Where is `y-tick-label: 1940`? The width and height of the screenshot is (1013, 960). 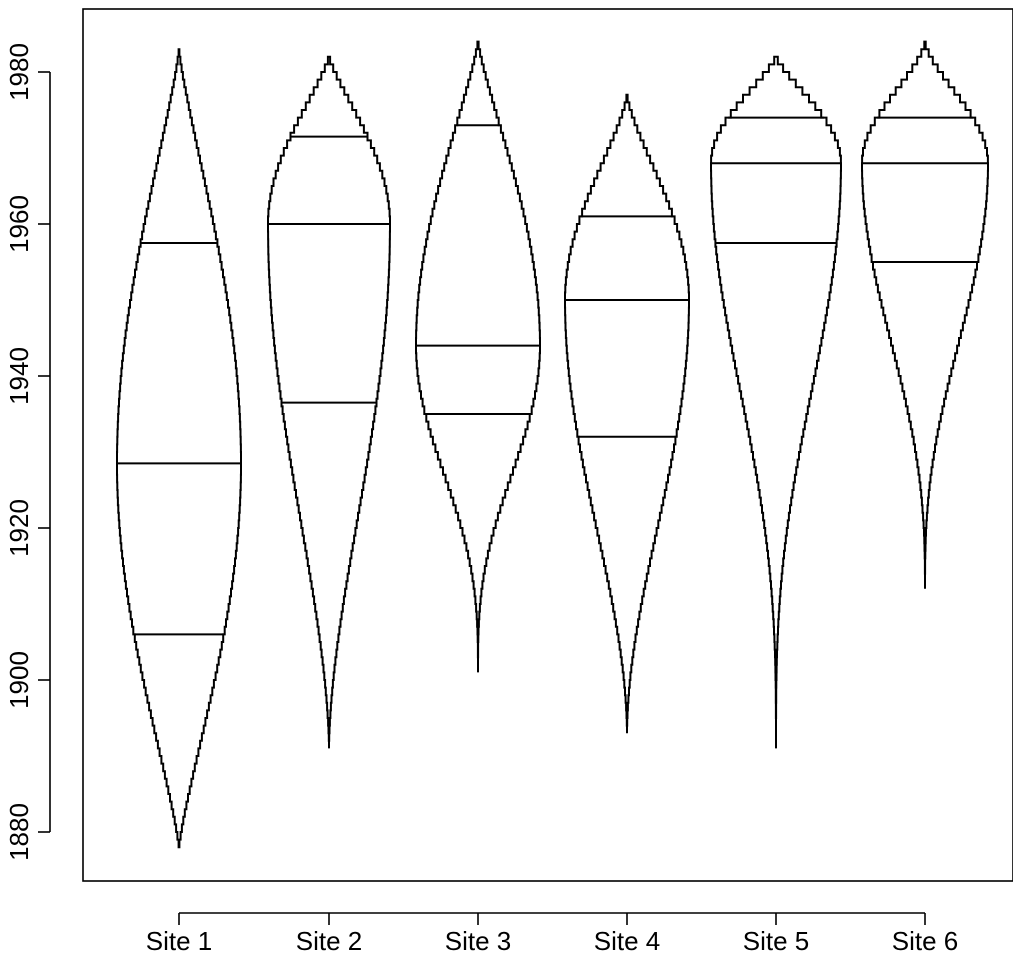
y-tick-label: 1940 is located at coordinates (19, 376).